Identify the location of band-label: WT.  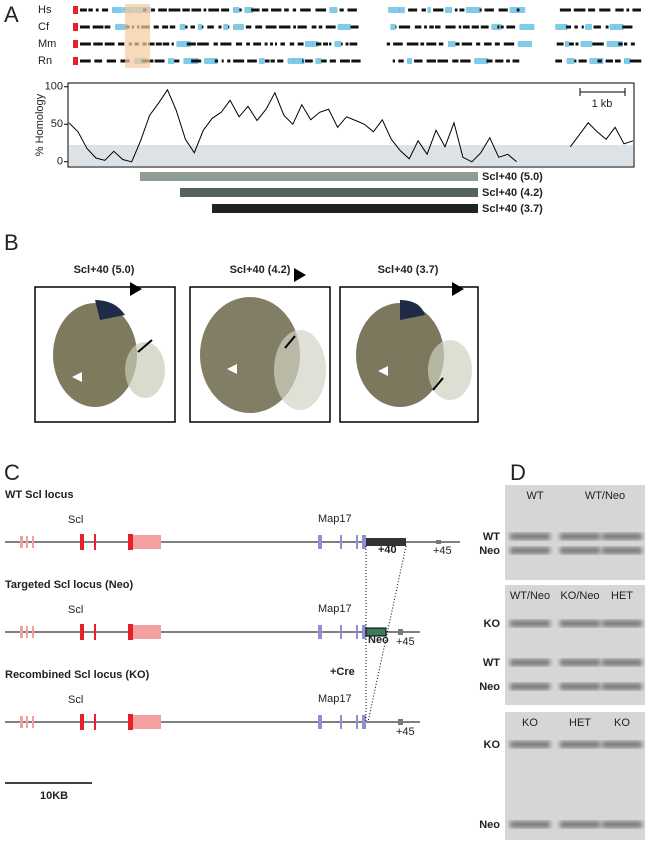
(491, 537).